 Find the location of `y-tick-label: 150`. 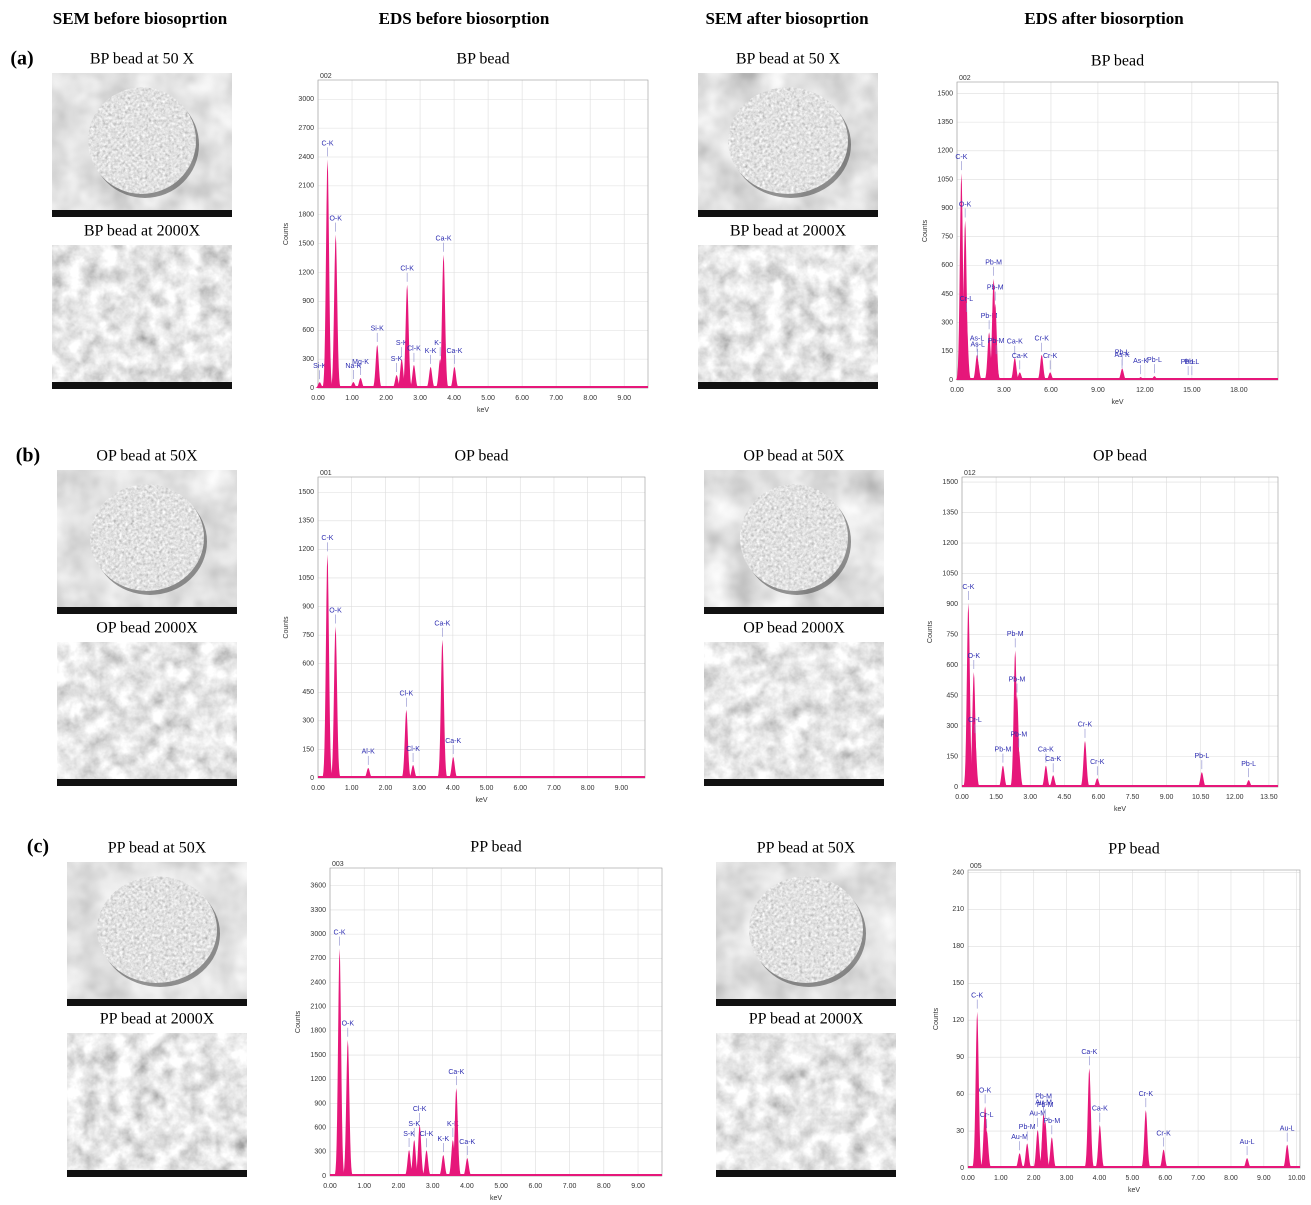

y-tick-label: 150 is located at coordinates (947, 351).